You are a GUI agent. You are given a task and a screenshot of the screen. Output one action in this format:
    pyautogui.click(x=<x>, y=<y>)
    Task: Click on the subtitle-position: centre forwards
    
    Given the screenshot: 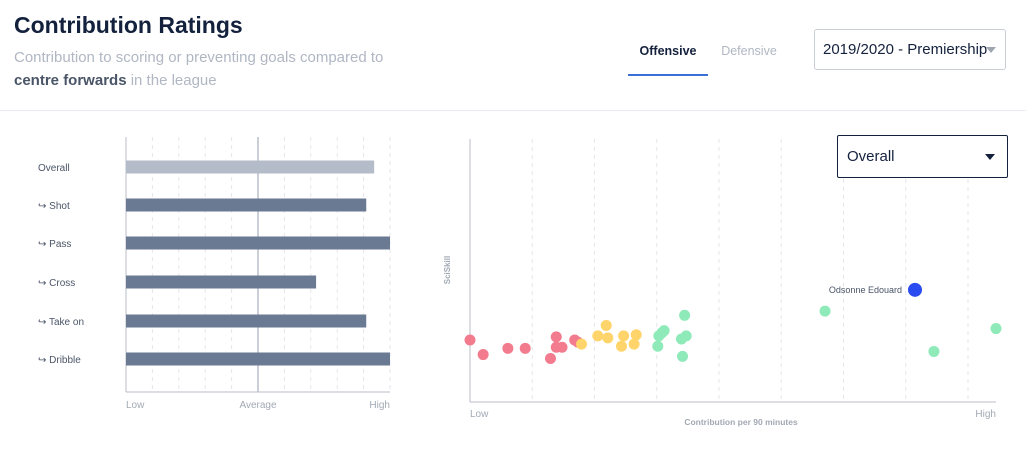 What is the action you would take?
    pyautogui.click(x=70, y=80)
    